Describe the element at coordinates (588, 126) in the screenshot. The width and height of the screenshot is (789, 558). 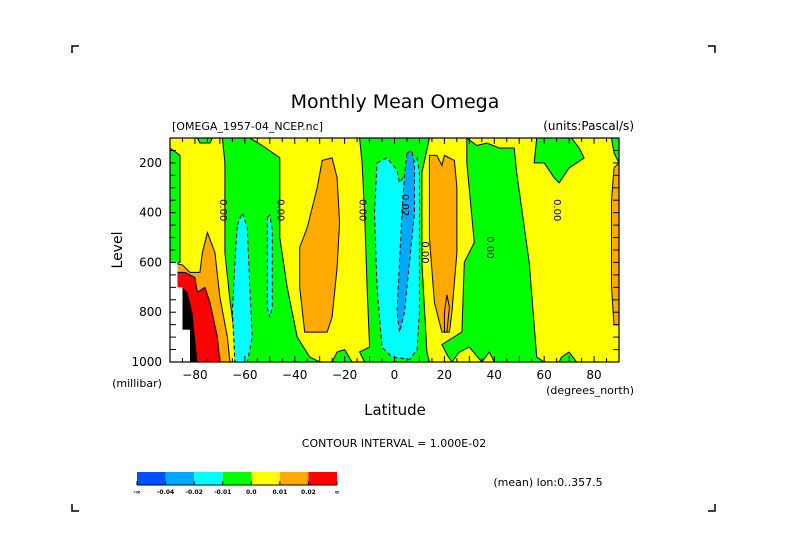
I see `units-label: (units:Pascal/s)` at that location.